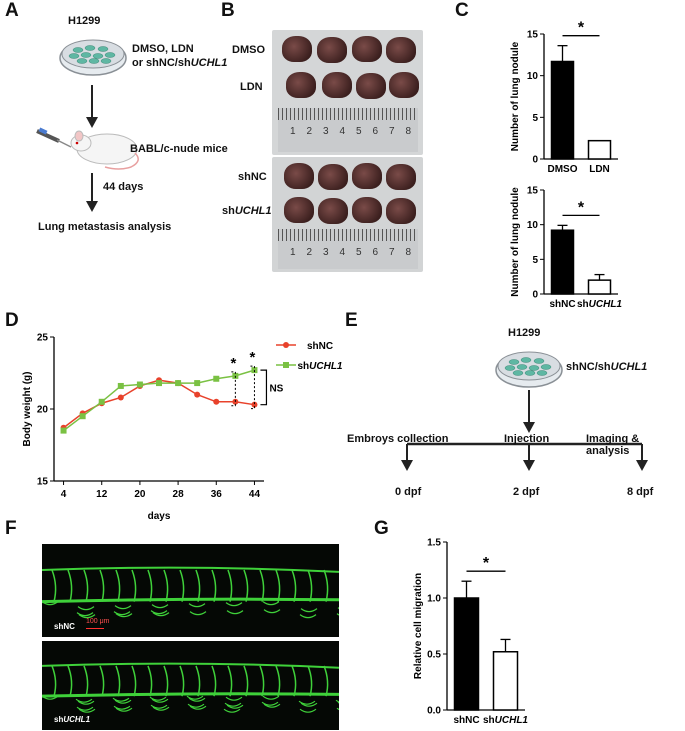  What do you see at coordinates (72, 719) in the screenshot?
I see `fluor-label-shuchl1: shUCHL1` at bounding box center [72, 719].